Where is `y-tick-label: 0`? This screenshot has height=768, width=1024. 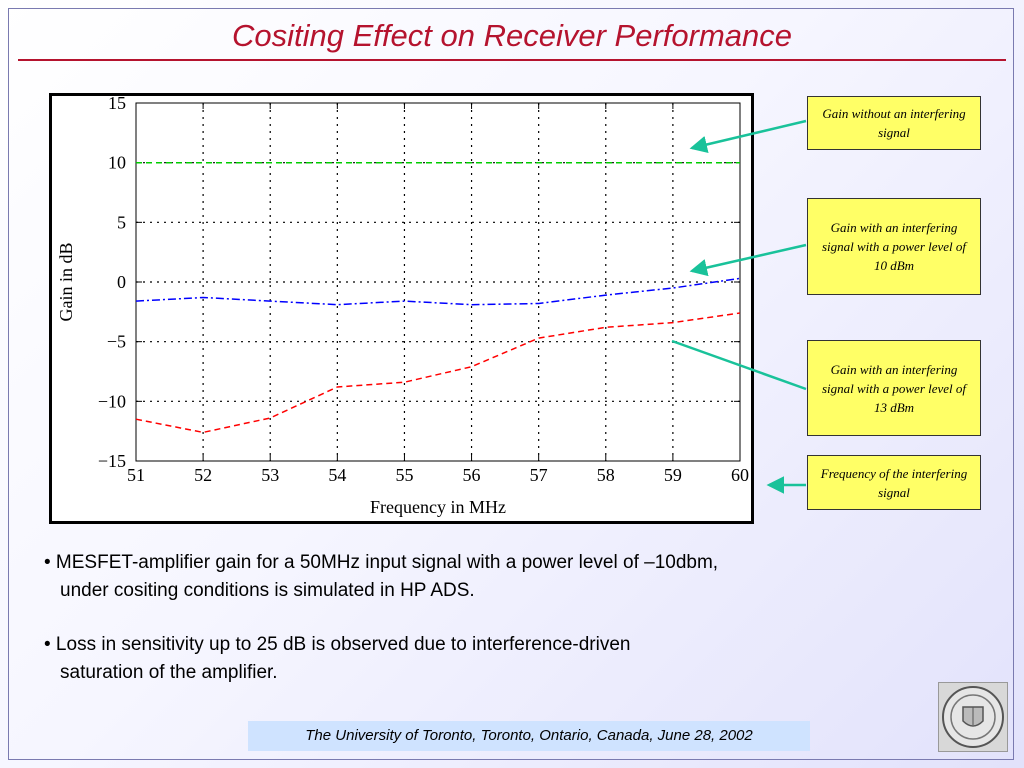
y-tick-label: 0 is located at coordinates (121, 282).